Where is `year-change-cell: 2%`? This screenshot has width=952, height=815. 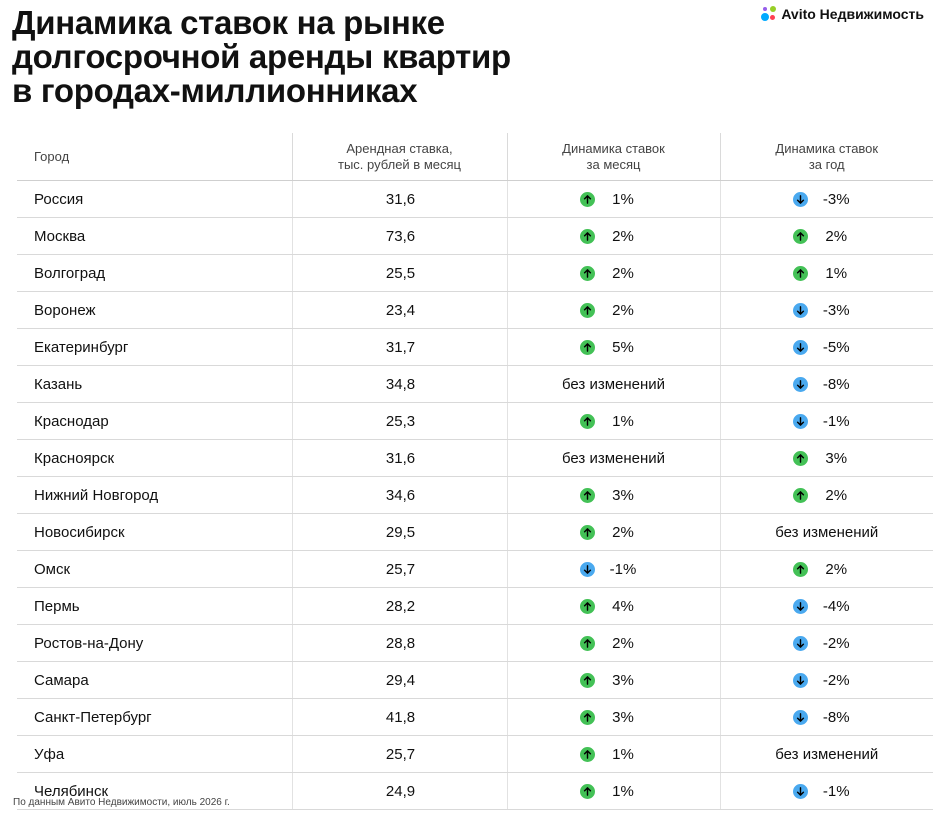 year-change-cell: 2% is located at coordinates (826, 569).